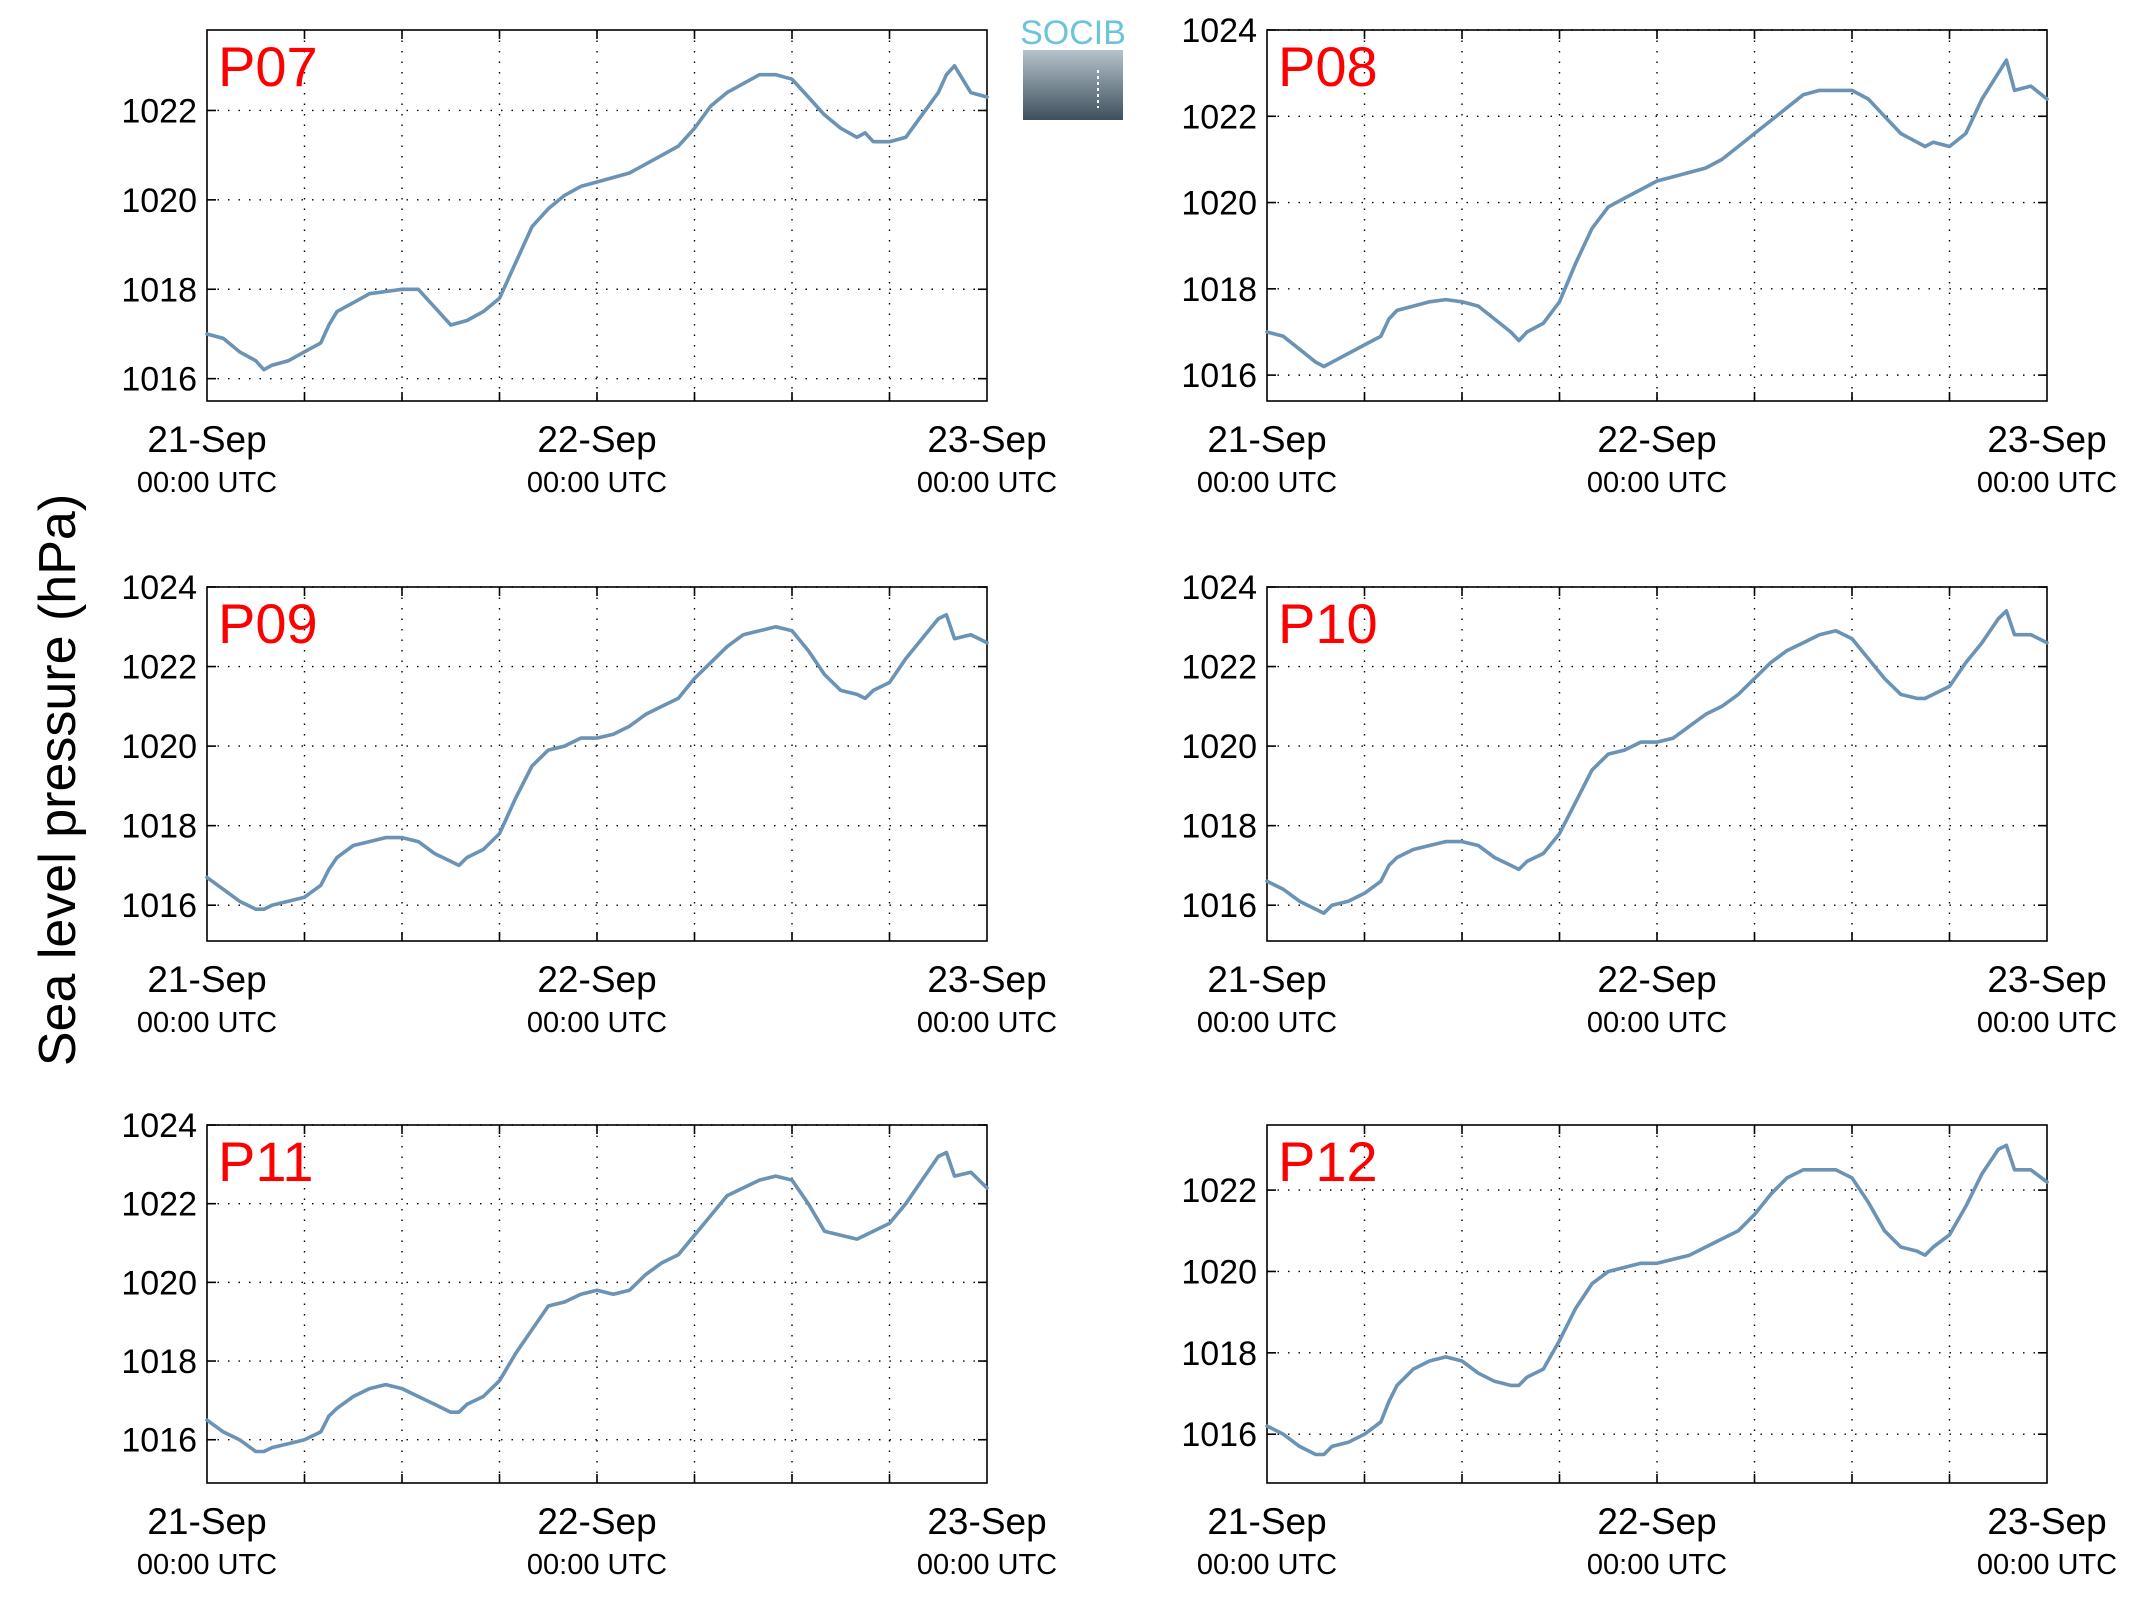 The height and width of the screenshot is (1608, 2133). What do you see at coordinates (1328, 66) in the screenshot?
I see `station-label: P08` at bounding box center [1328, 66].